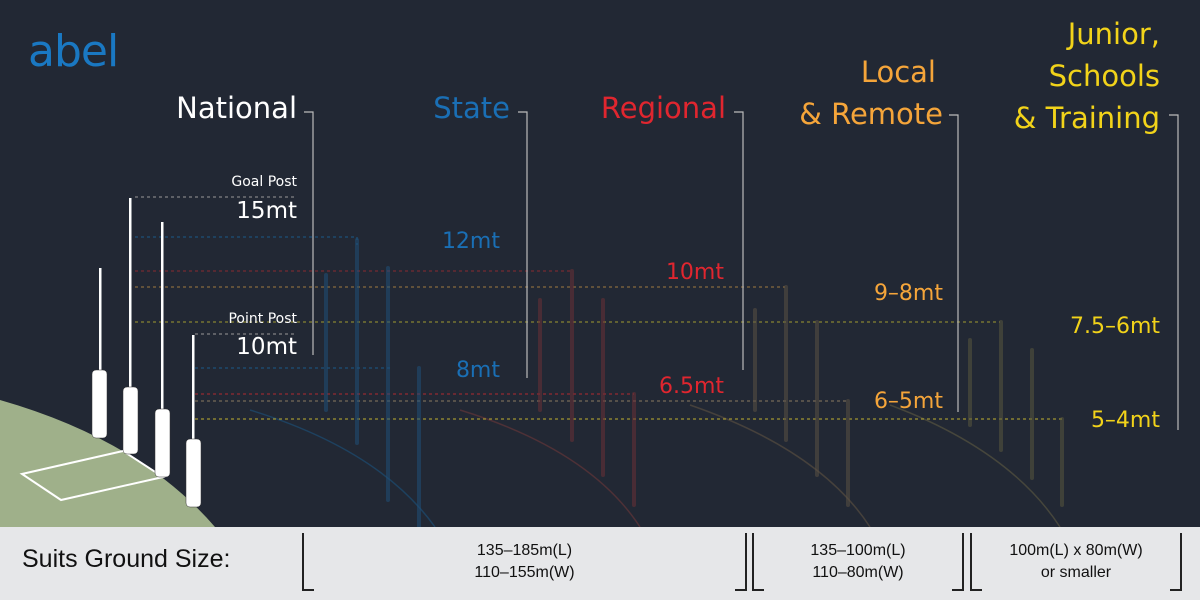  Describe the element at coordinates (193, 388) in the screenshot. I see `point-post-right` at that location.